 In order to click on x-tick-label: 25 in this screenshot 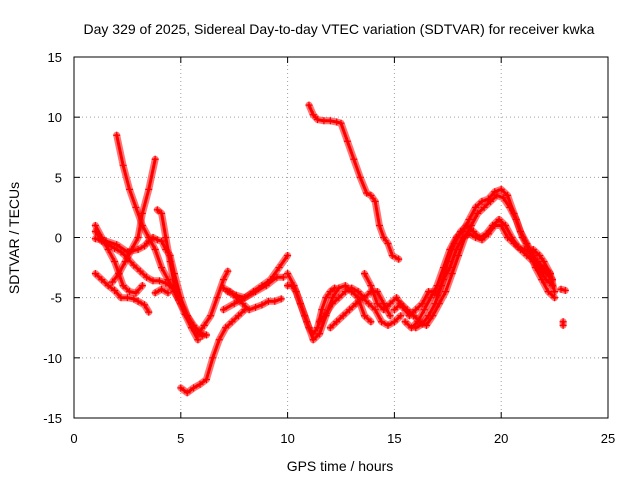, I will do `click(608, 438)`.